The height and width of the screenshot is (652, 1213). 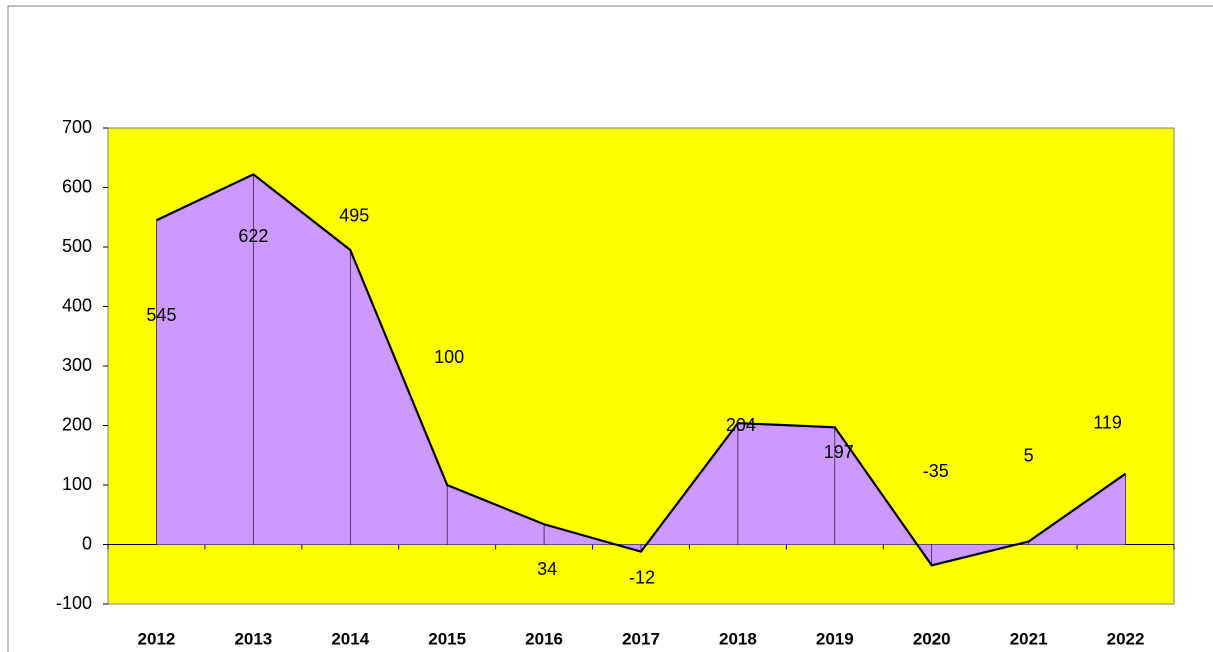 What do you see at coordinates (641, 638) in the screenshot?
I see `x-tick-label: 2017` at bounding box center [641, 638].